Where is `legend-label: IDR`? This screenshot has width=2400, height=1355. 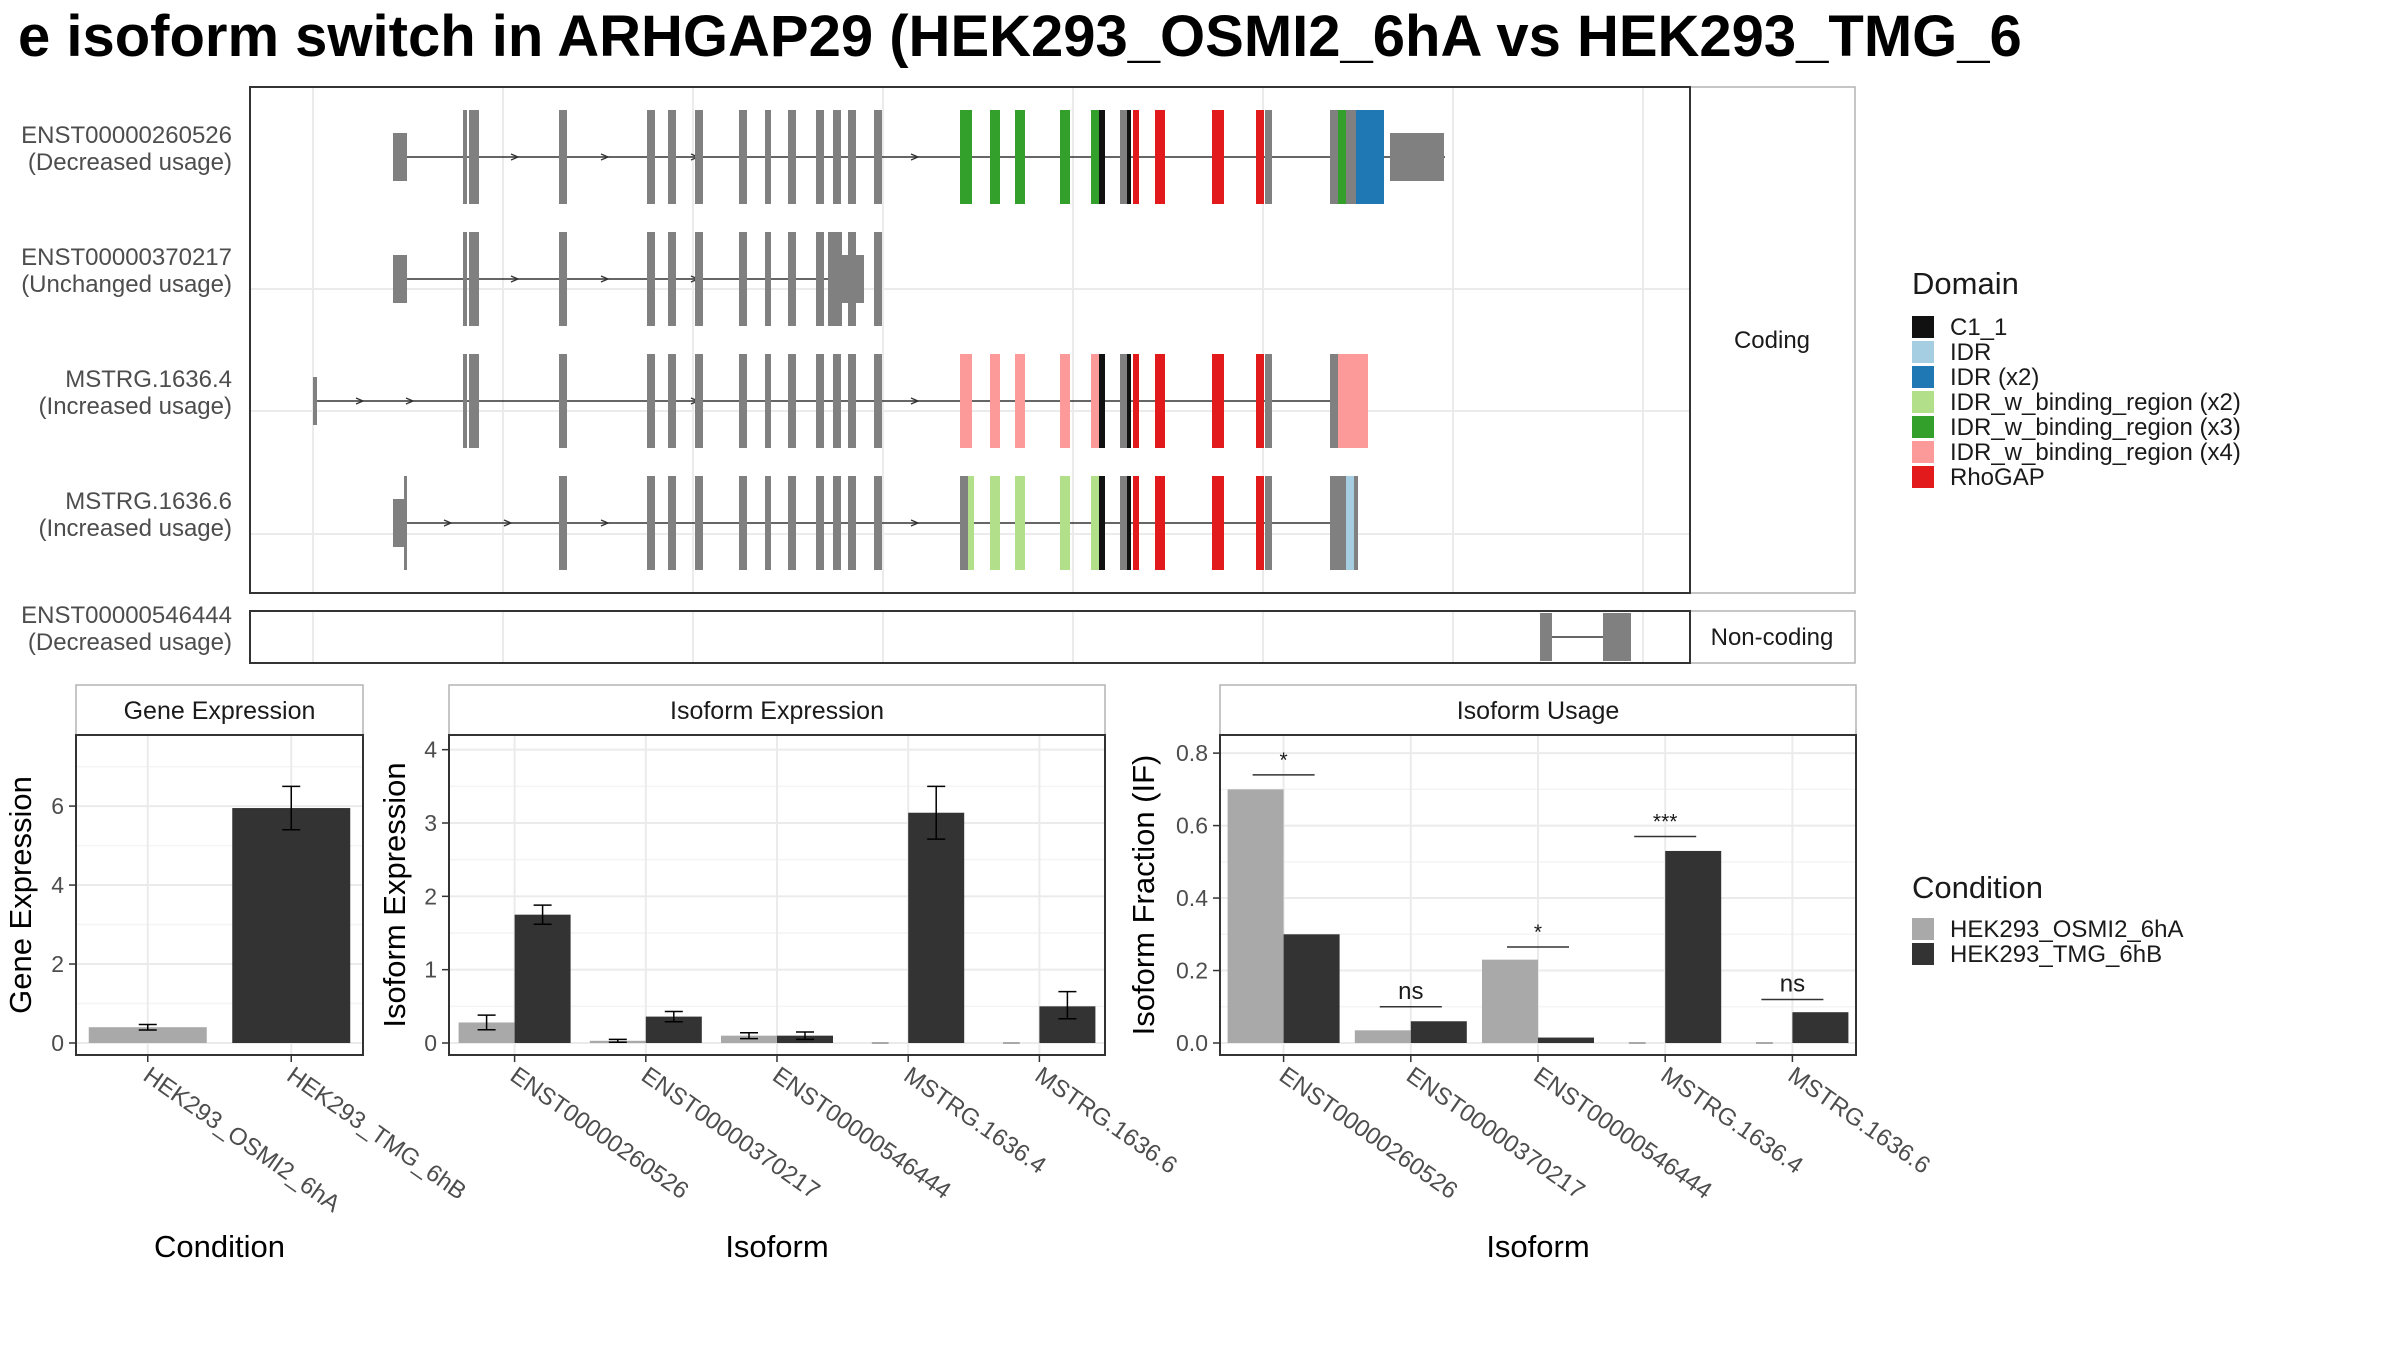 legend-label: IDR is located at coordinates (1970, 352).